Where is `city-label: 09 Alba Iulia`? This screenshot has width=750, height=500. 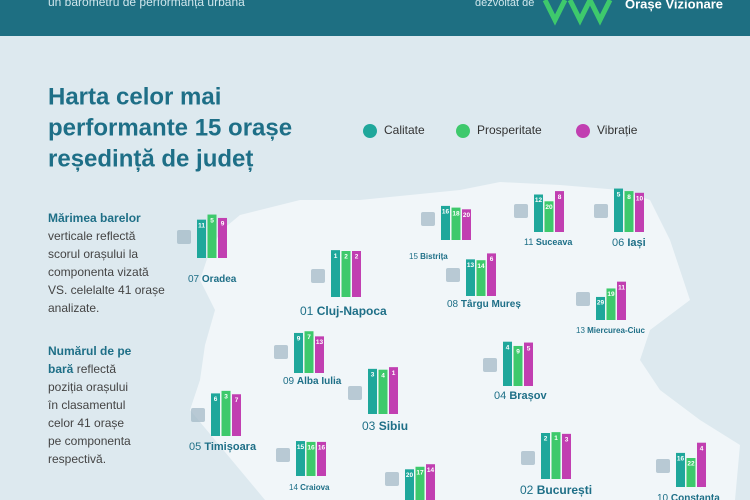
city-label: 09 Alba Iulia is located at coordinates (312, 381).